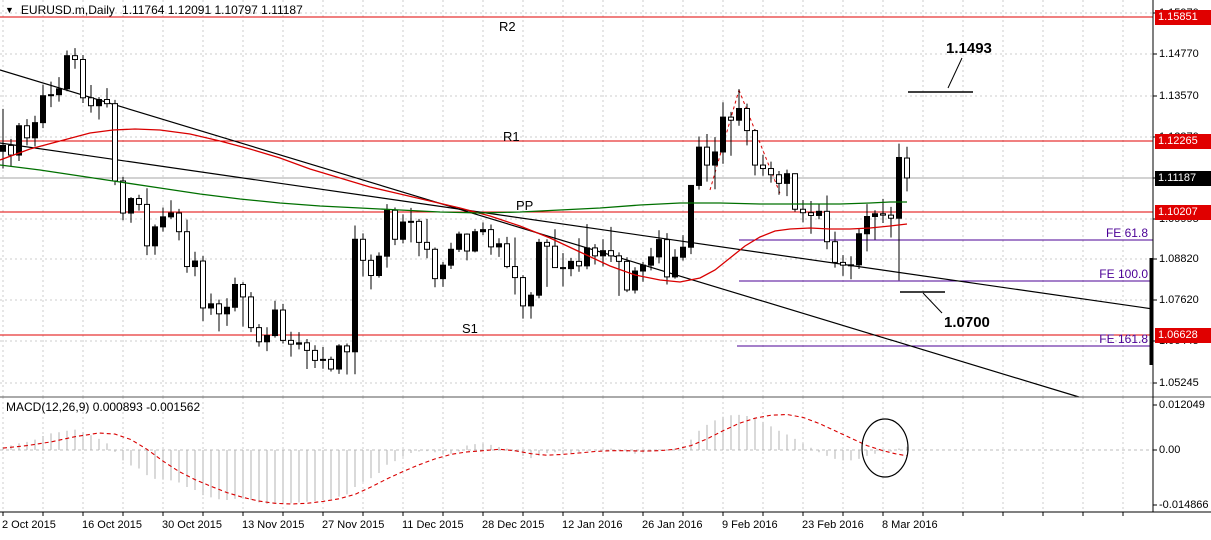 The width and height of the screenshot is (1211, 540). Describe the element at coordinates (273, 525) in the screenshot. I see `date-axis-label: 13 Nov 2015` at that location.